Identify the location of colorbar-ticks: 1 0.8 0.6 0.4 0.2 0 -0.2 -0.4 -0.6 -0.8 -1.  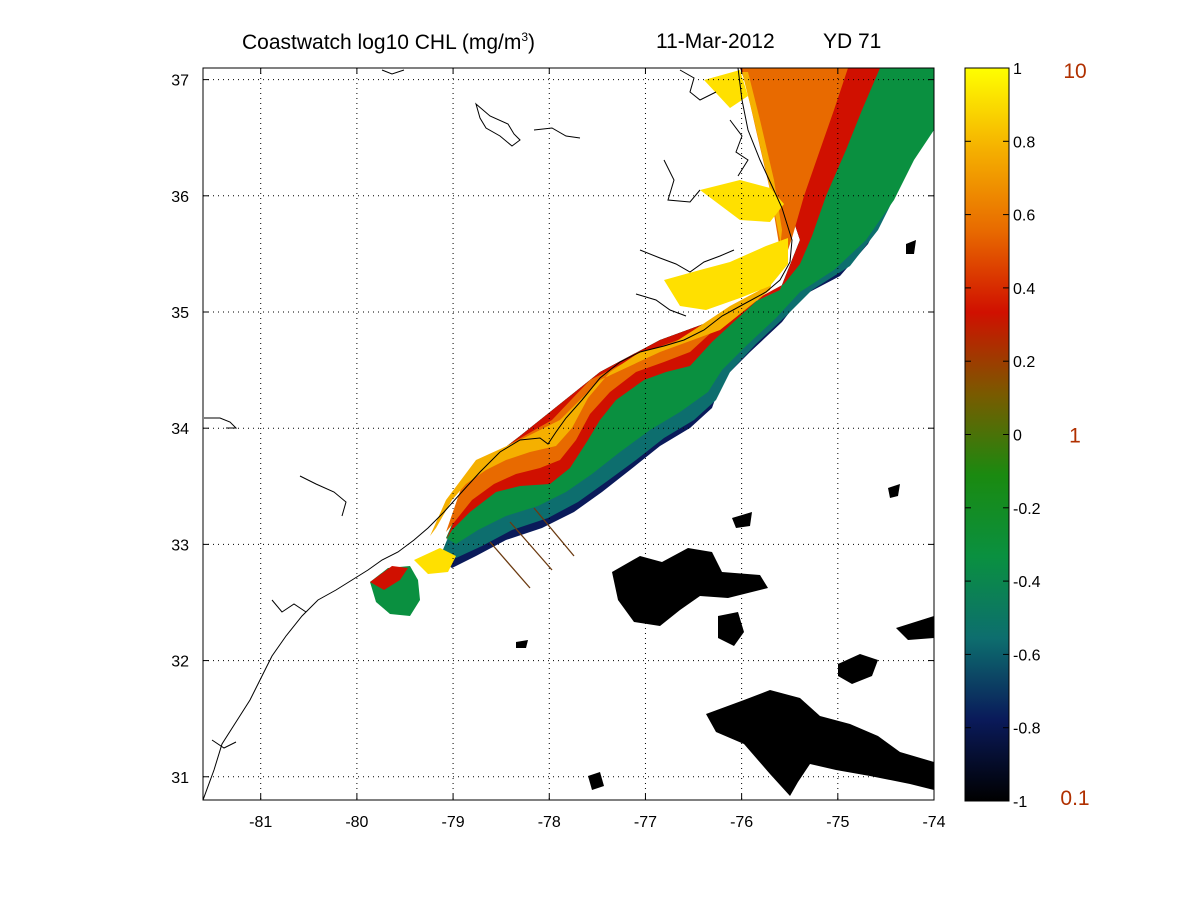
(1003, 436).